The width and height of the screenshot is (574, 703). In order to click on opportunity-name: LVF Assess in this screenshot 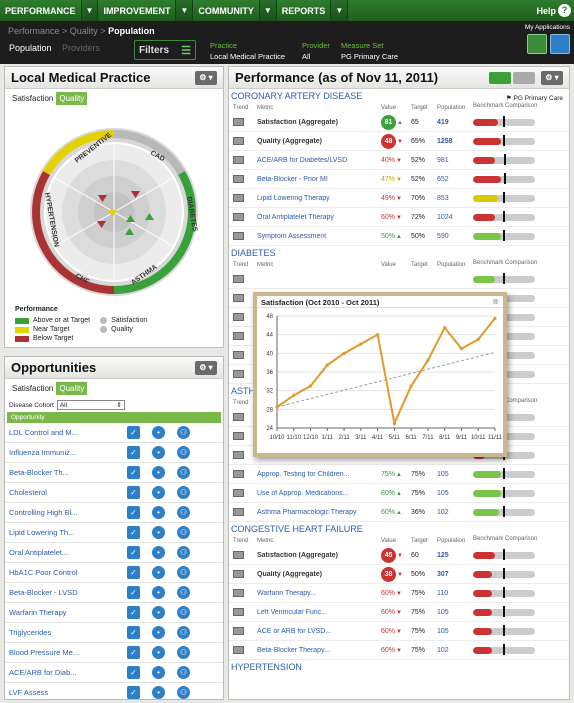, I will do `click(29, 692)`.